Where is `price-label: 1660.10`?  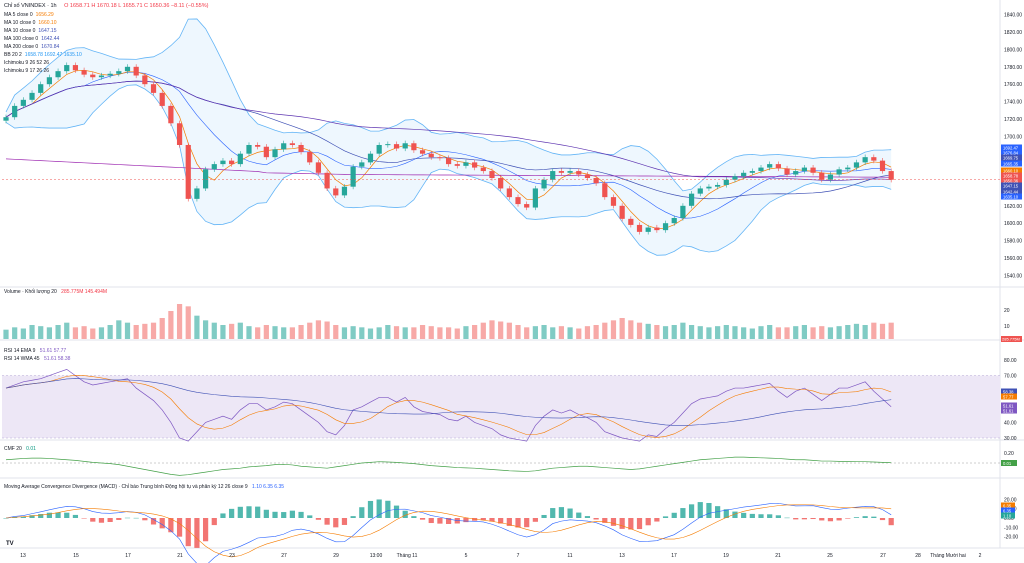
price-label: 1660.10 is located at coordinates (1011, 171).